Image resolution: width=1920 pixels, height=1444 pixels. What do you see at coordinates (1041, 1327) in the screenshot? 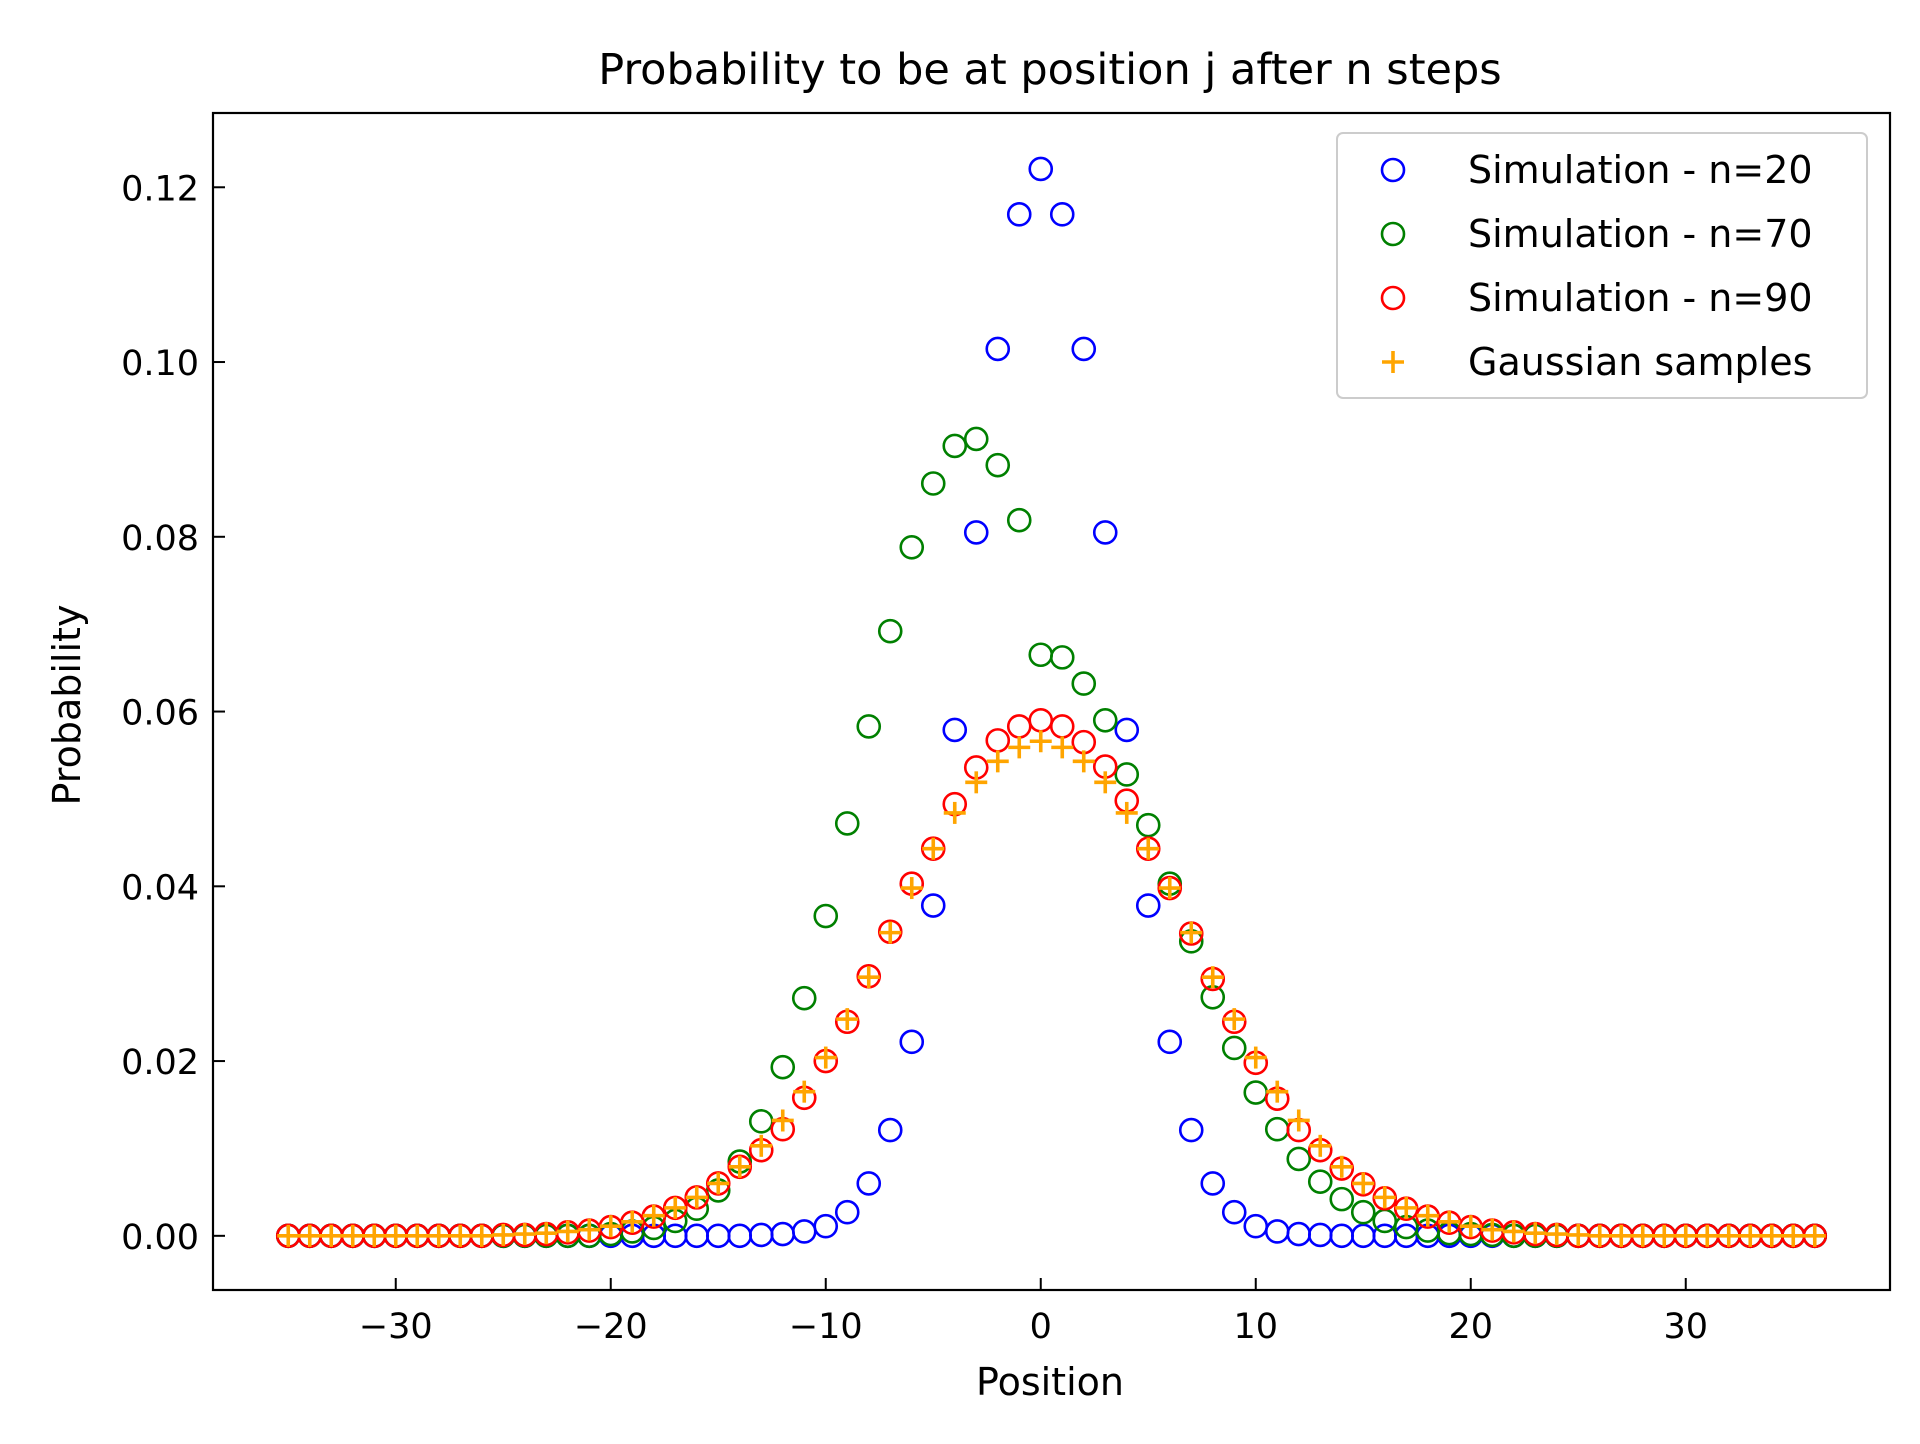
I see `x-tick-label: 0` at bounding box center [1041, 1327].